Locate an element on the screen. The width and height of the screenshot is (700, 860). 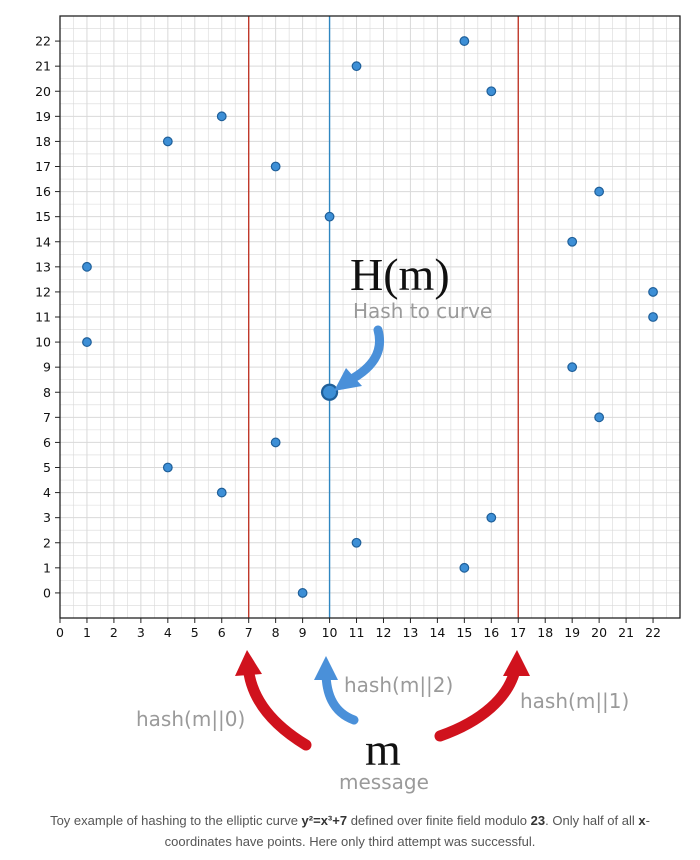
y-tick-label: 19 is located at coordinates (43, 116).